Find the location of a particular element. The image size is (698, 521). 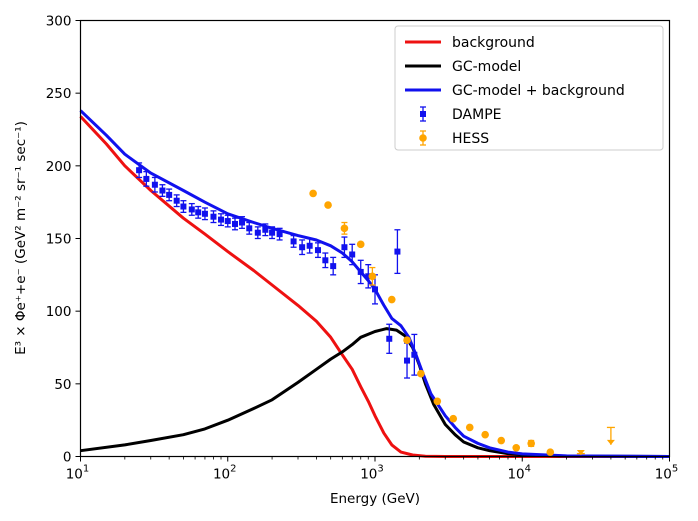

y-tick-label: 250 is located at coordinates (59, 94).